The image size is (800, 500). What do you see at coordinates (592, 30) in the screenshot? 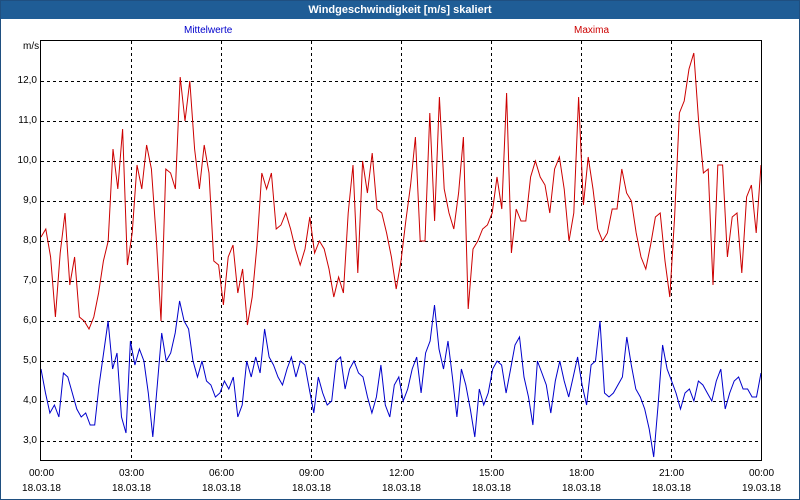
I see `legend-maxima: Maxima` at bounding box center [592, 30].